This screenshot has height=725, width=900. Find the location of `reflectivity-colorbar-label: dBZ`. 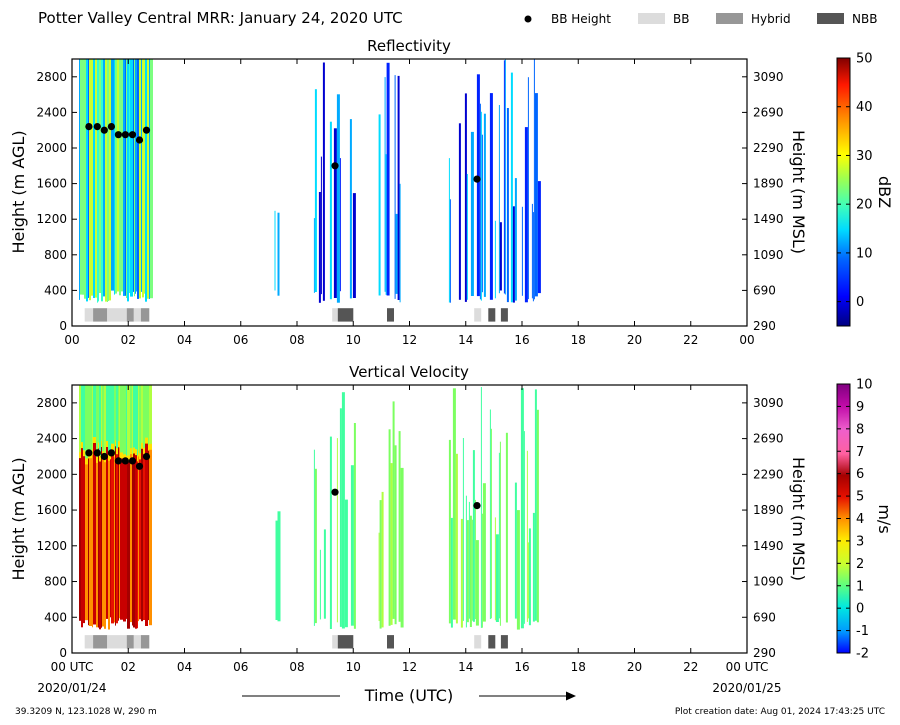

reflectivity-colorbar-label: dBZ is located at coordinates (884, 192).